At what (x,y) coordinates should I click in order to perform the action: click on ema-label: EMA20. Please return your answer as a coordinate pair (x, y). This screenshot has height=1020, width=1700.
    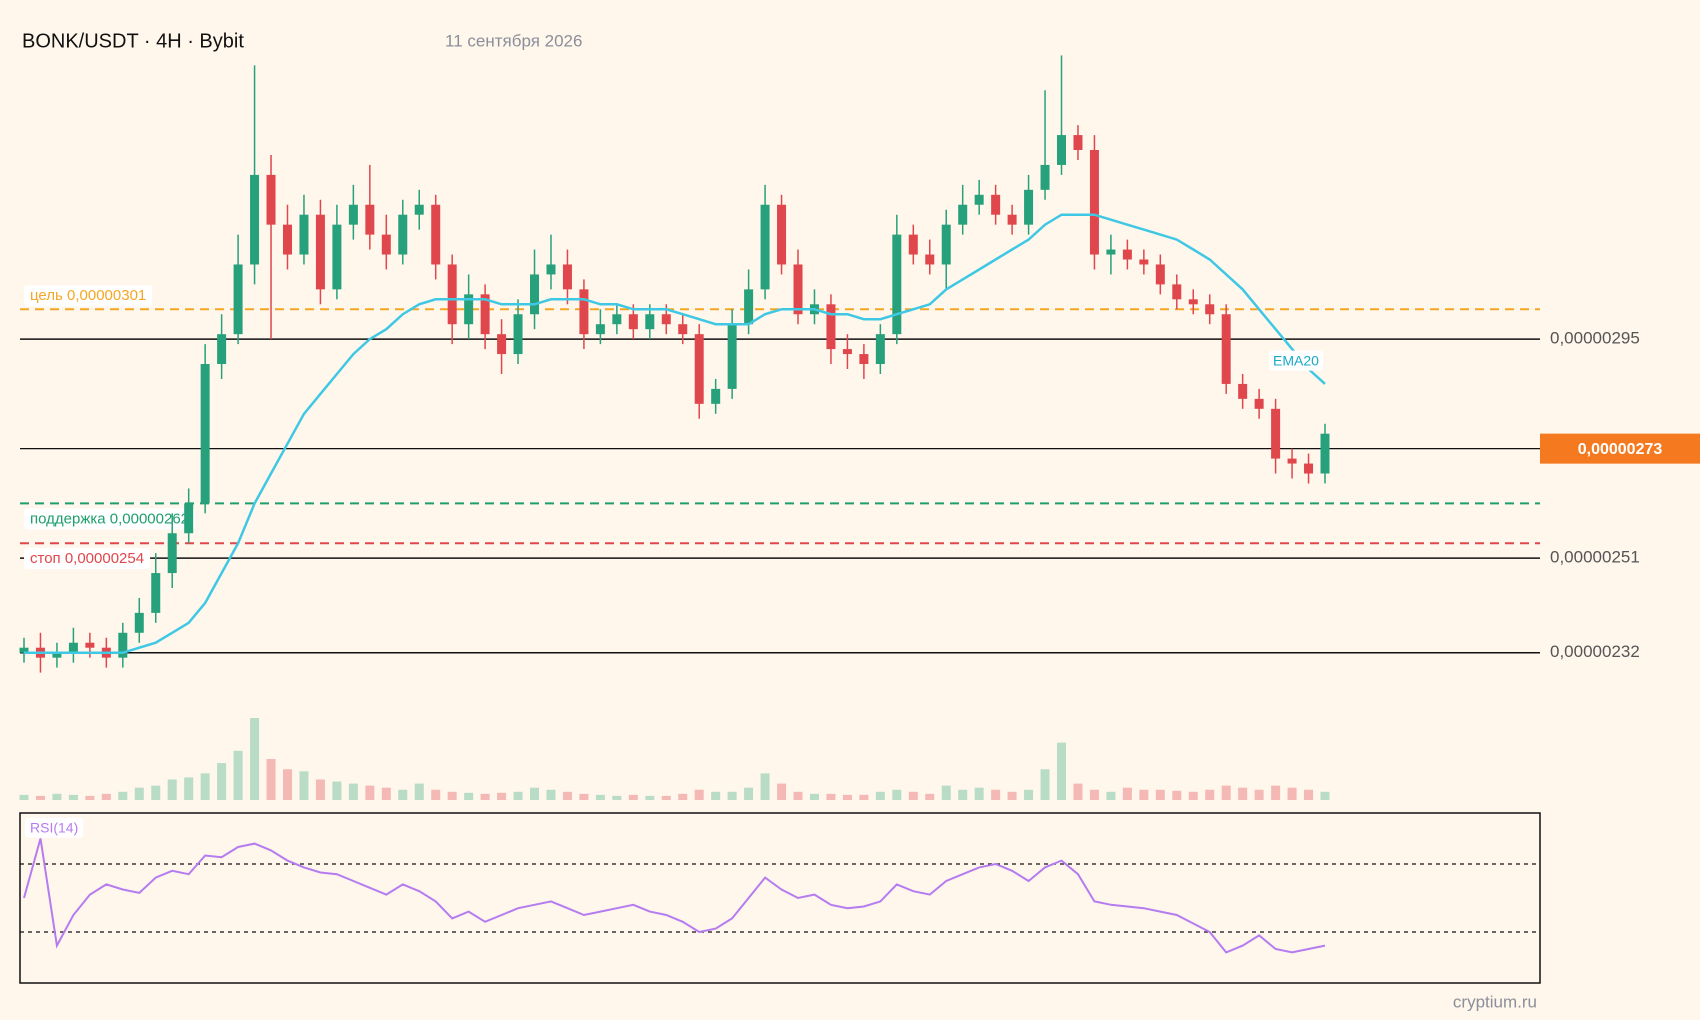
    Looking at the image, I should click on (1296, 361).